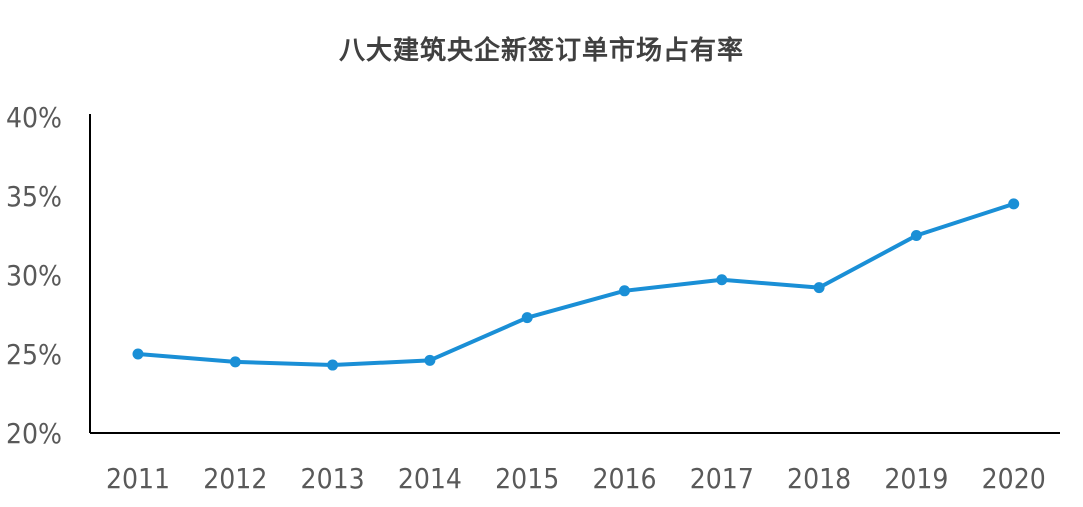 This screenshot has height=507, width=1083. Describe the element at coordinates (34, 196) in the screenshot. I see `y-tick-label: 35%` at that location.